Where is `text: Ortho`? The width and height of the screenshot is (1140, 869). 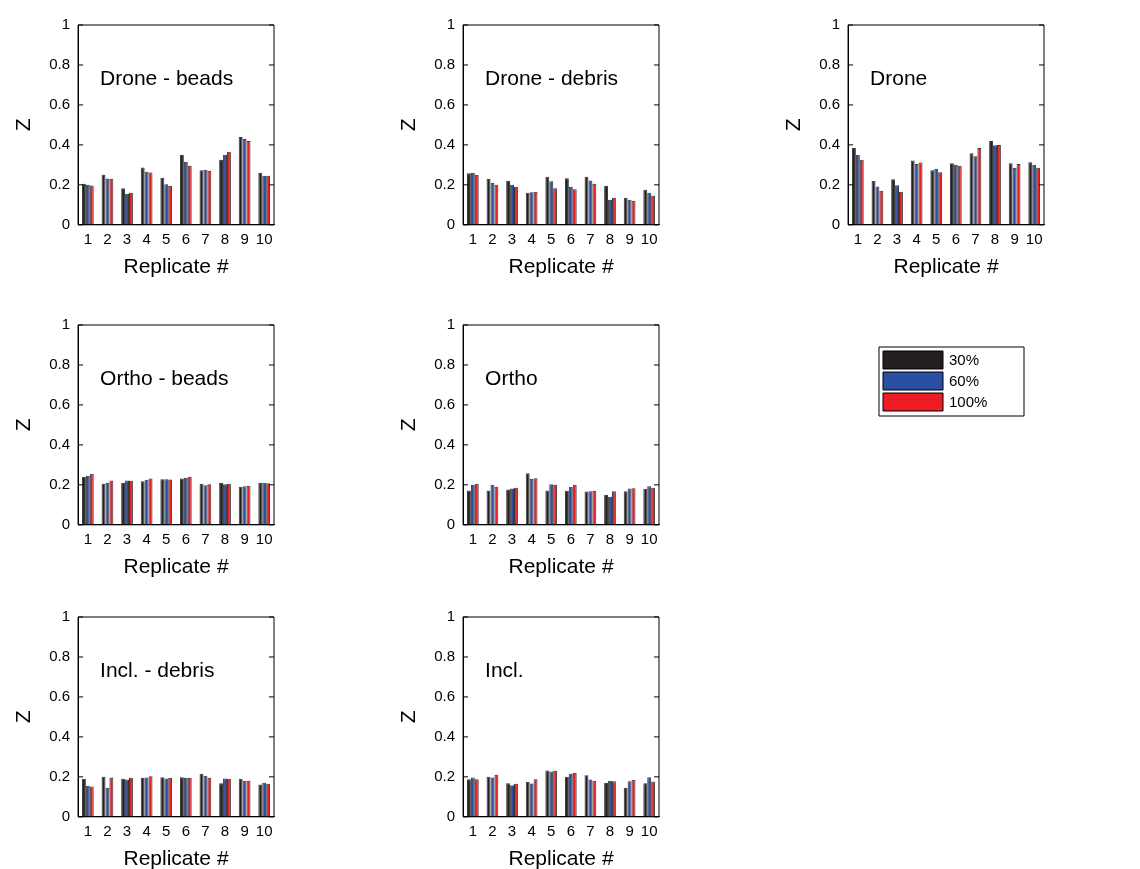
text: Ortho is located at coordinates (511, 377).